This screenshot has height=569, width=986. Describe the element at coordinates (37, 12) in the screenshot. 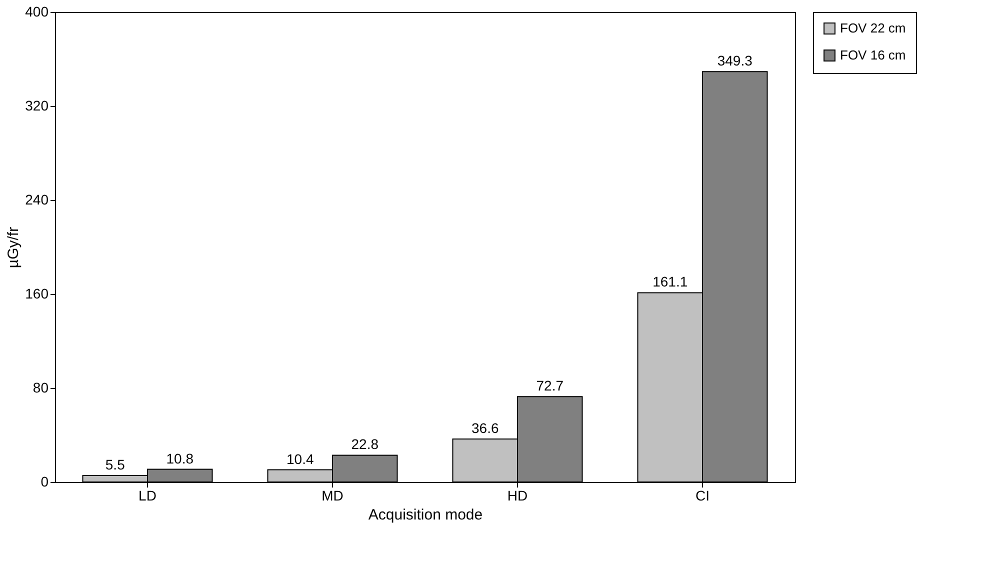

I see `y-tick-label: 400` at that location.